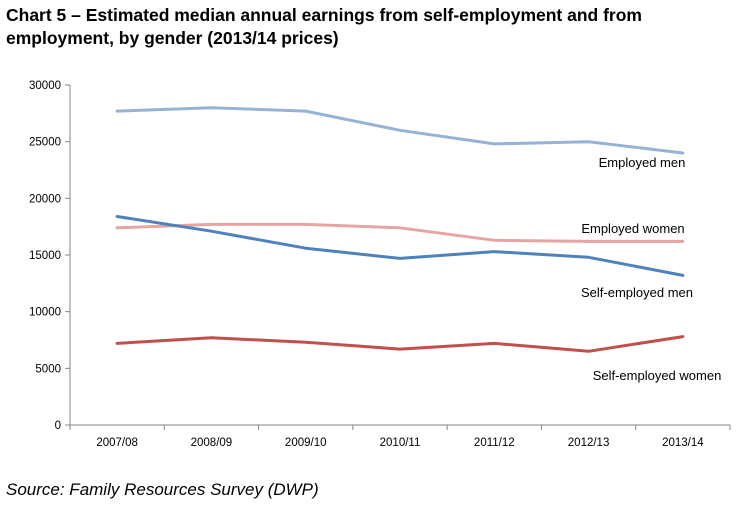  Describe the element at coordinates (45, 313) in the screenshot. I see `y-tick-label: 10000` at that location.